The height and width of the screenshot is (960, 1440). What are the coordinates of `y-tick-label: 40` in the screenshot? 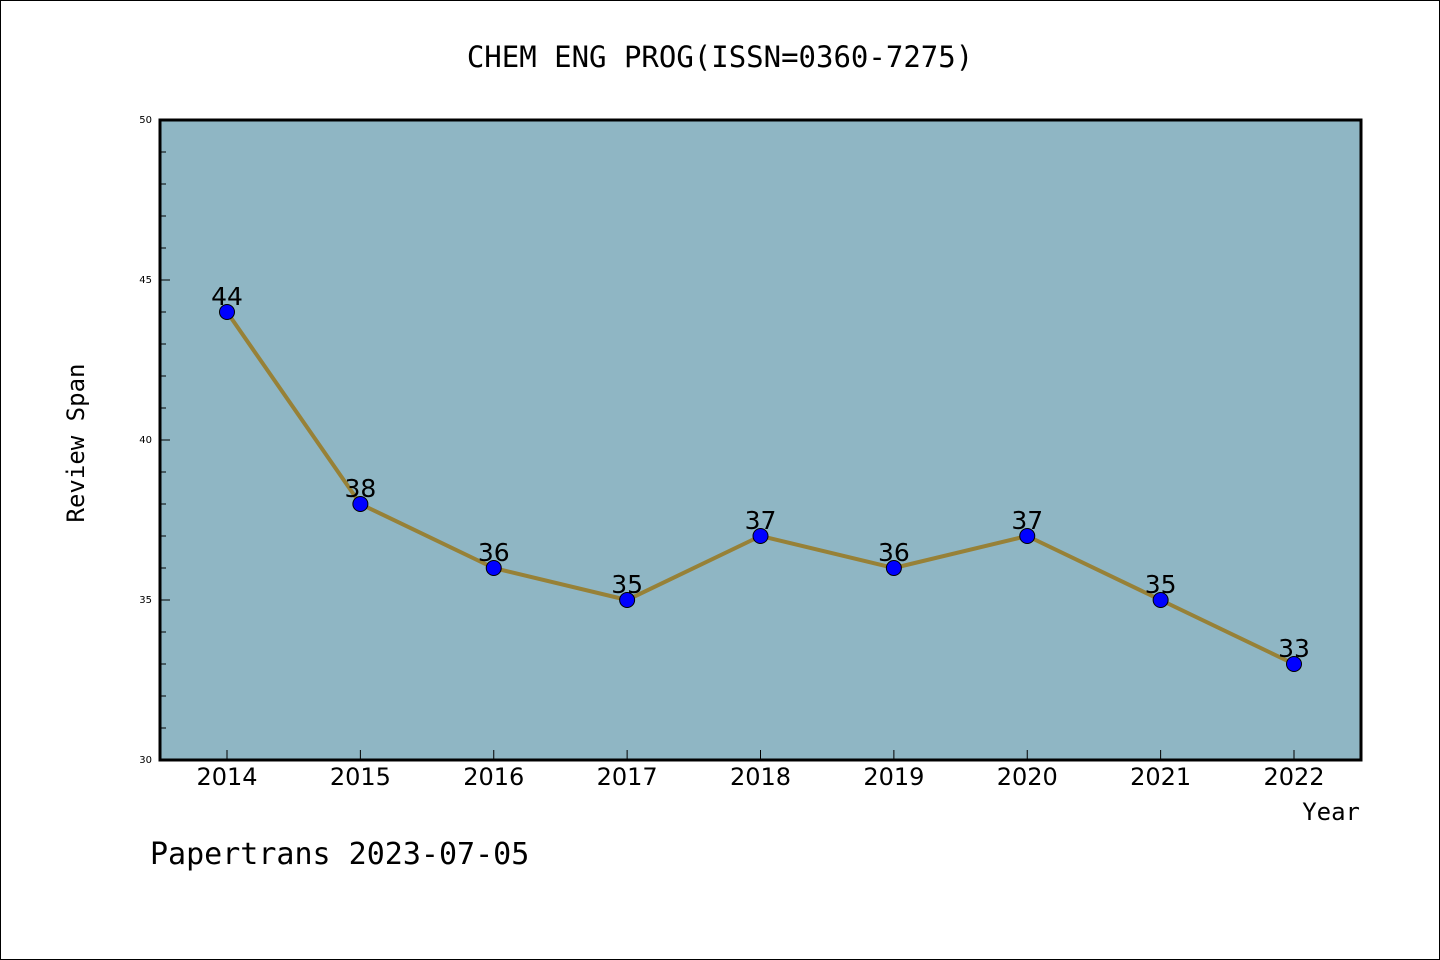 It's located at (145, 440).